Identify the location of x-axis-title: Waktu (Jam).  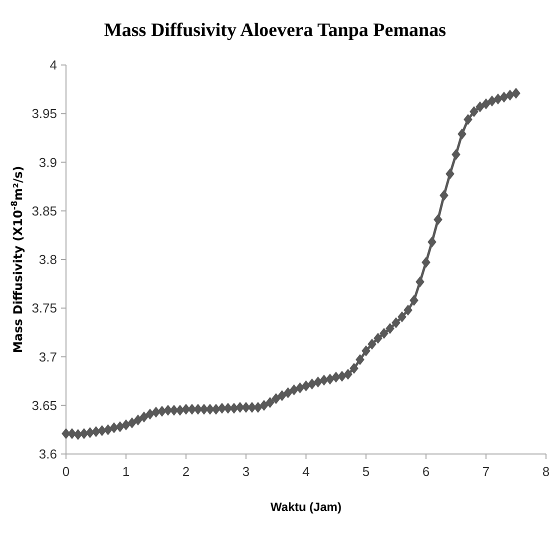
(306, 507).